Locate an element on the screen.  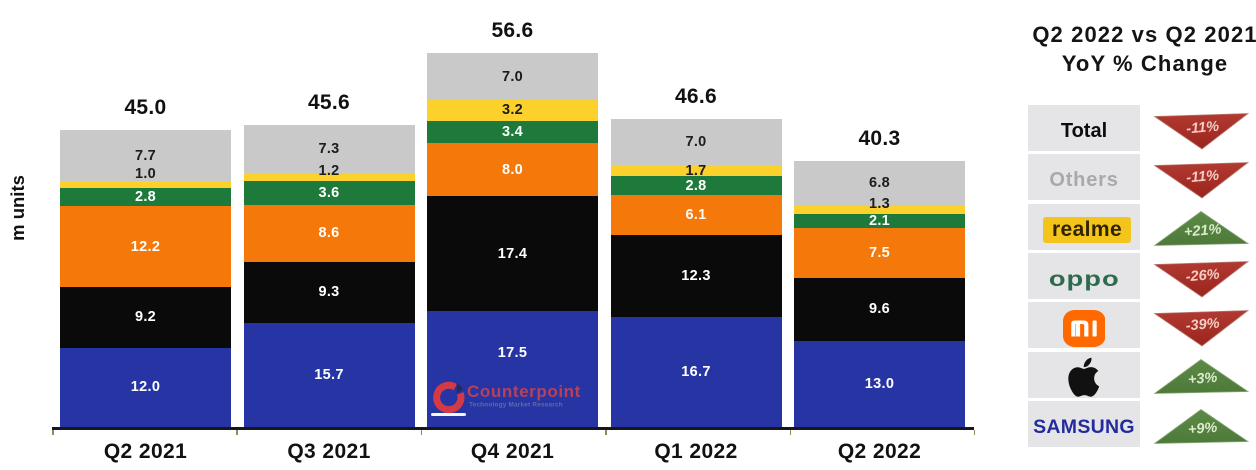
svg-text: -39% is located at coordinates (1202, 324).